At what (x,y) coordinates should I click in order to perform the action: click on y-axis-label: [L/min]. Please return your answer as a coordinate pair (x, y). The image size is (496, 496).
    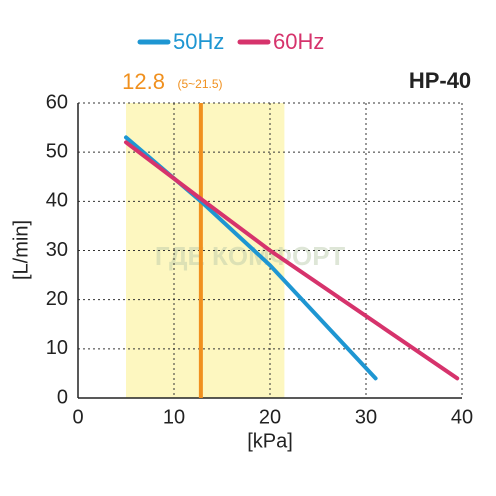
    Looking at the image, I should click on (21, 250).